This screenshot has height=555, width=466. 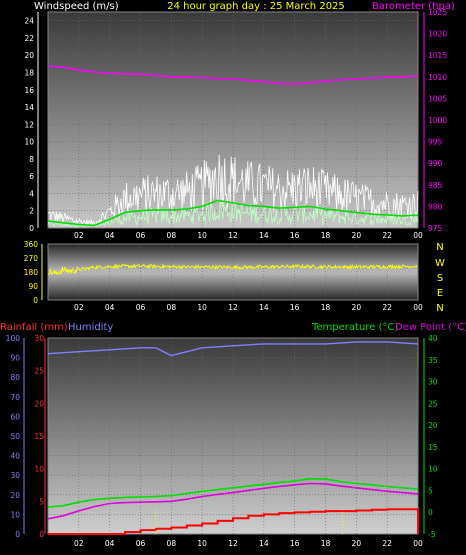 What do you see at coordinates (29, 72) in the screenshot?
I see `wind-y-tick-label: 18` at bounding box center [29, 72].